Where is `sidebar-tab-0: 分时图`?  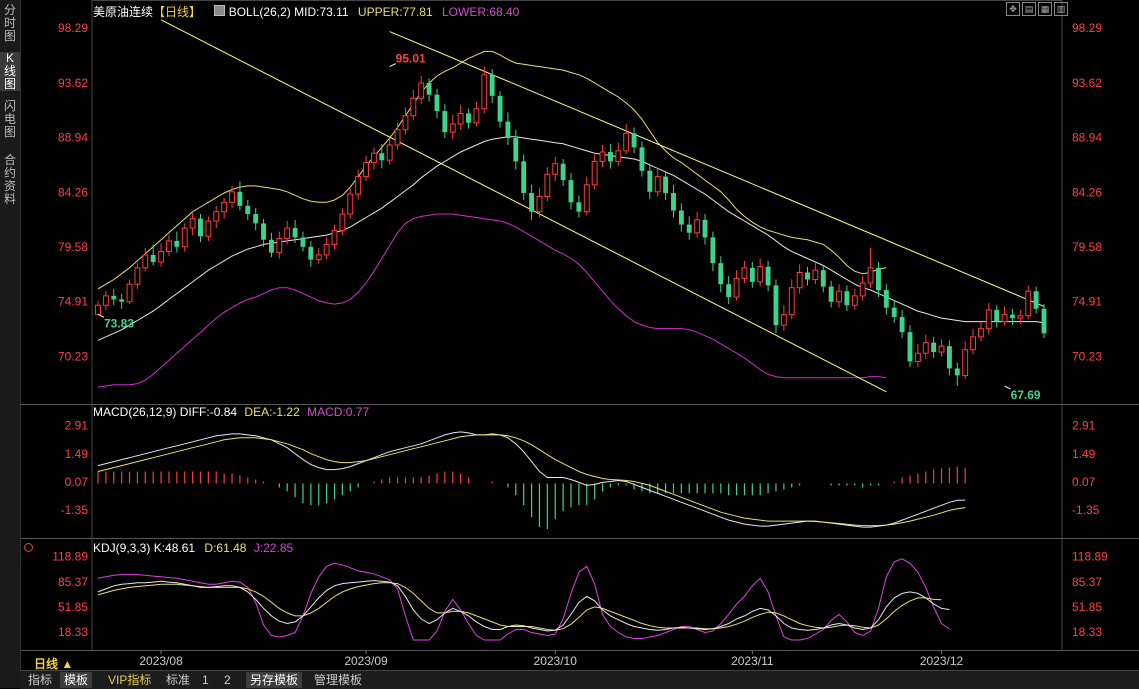 sidebar-tab-0: 分时图 is located at coordinates (9, 23).